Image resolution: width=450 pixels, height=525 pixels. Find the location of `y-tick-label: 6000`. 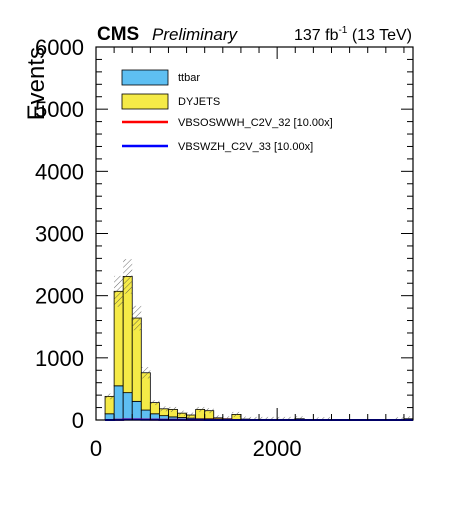

y-tick-label: 6000 is located at coordinates (59, 47).